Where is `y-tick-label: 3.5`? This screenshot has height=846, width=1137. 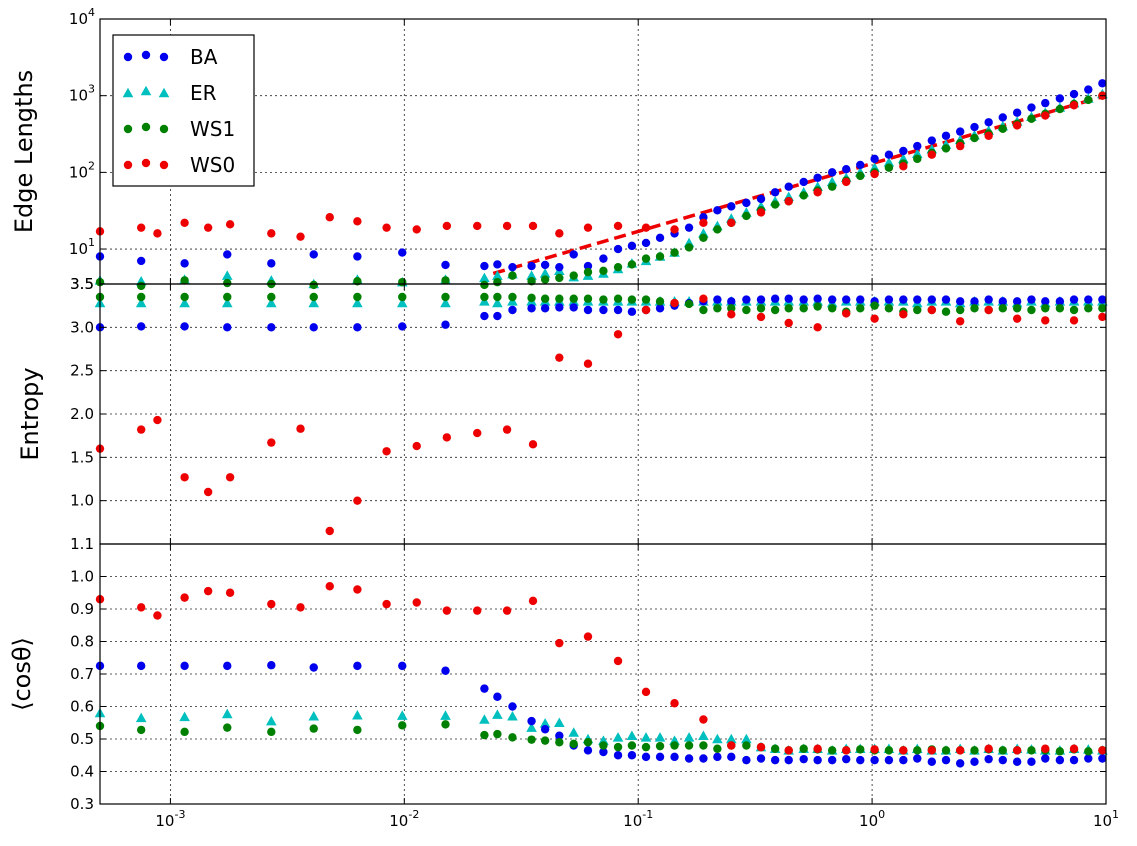
y-tick-label: 3.5 is located at coordinates (82, 284).